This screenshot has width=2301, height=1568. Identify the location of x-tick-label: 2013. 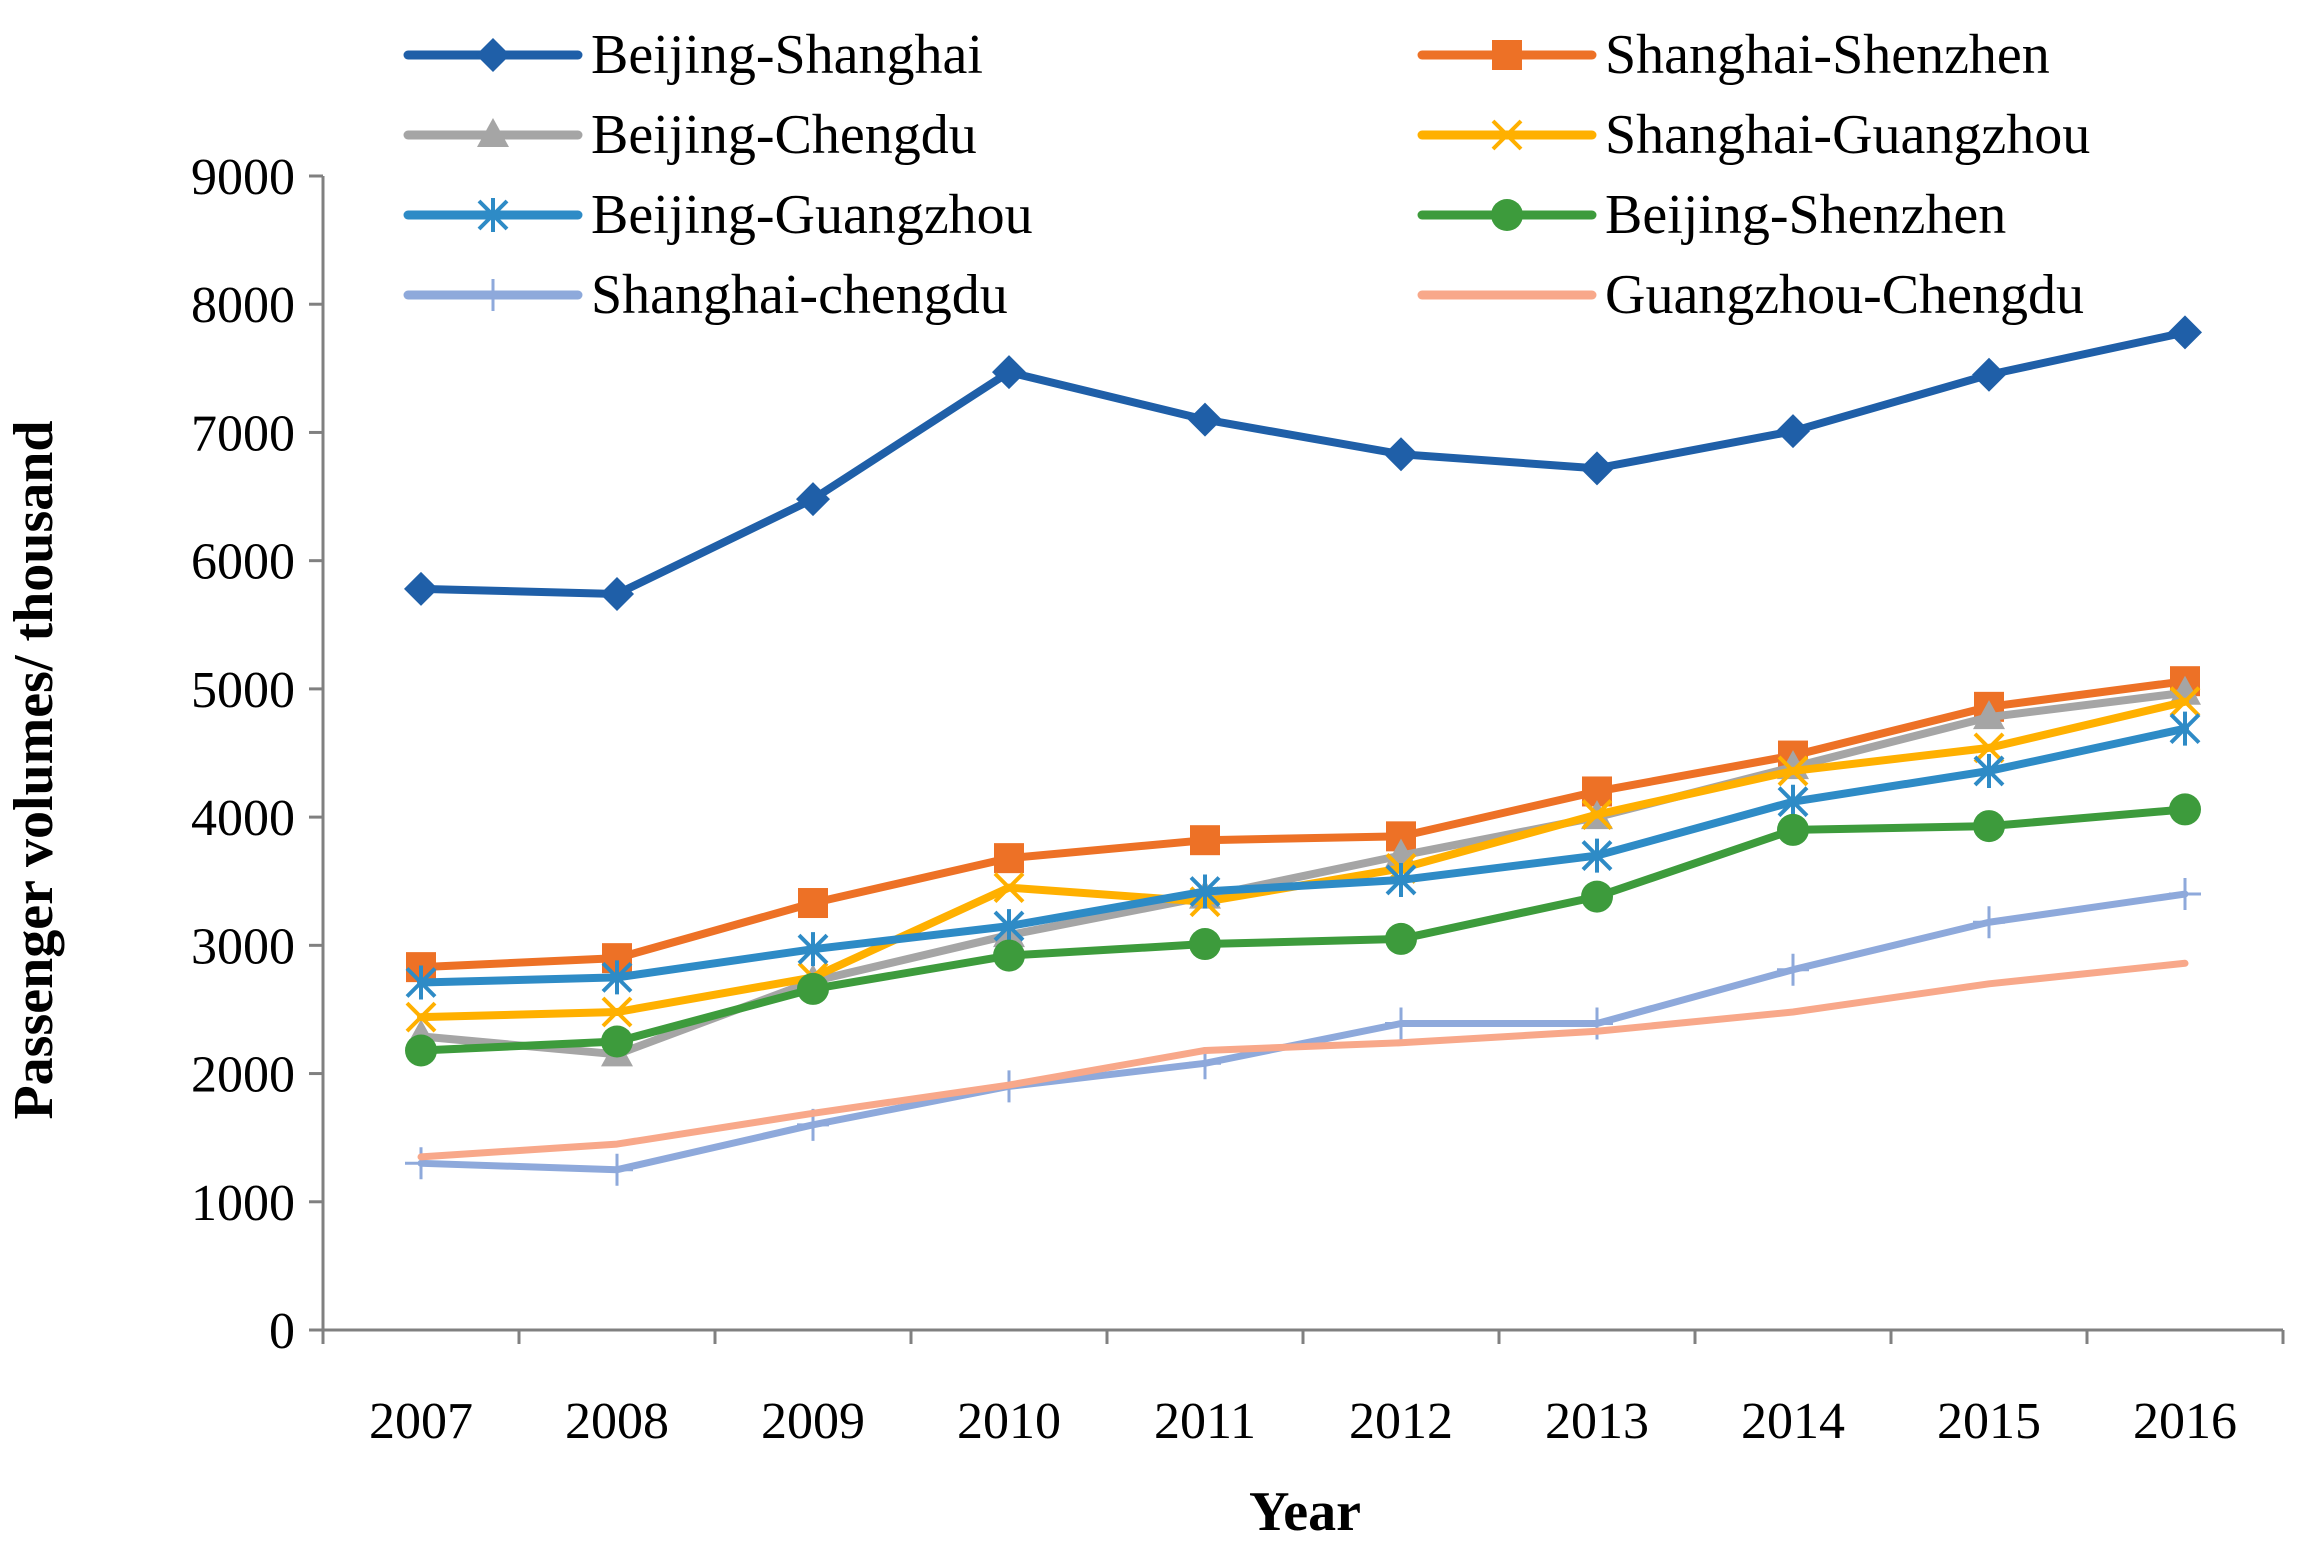
(1597, 1421).